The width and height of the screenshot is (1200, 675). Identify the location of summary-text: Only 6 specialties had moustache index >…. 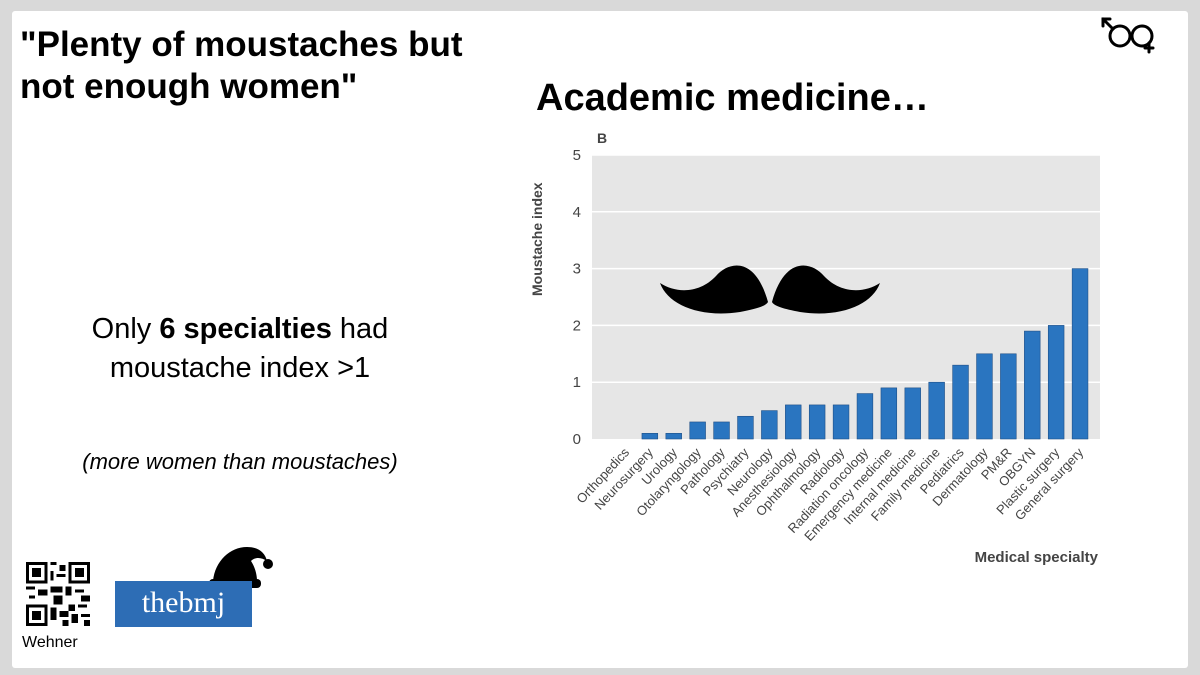
(240, 349).